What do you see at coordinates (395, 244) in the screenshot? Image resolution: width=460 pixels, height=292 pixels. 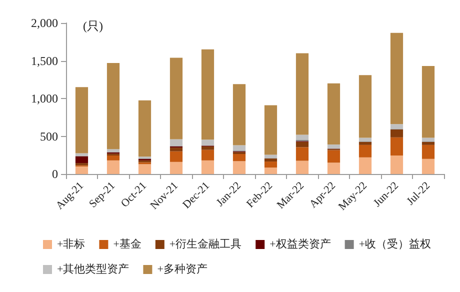 I see `legend-label: +收（受）益权` at bounding box center [395, 244].